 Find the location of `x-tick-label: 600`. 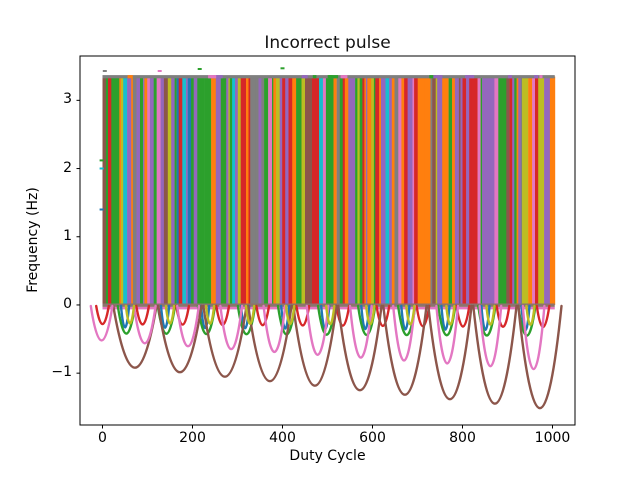

x-tick-label: 600 is located at coordinates (372, 438).